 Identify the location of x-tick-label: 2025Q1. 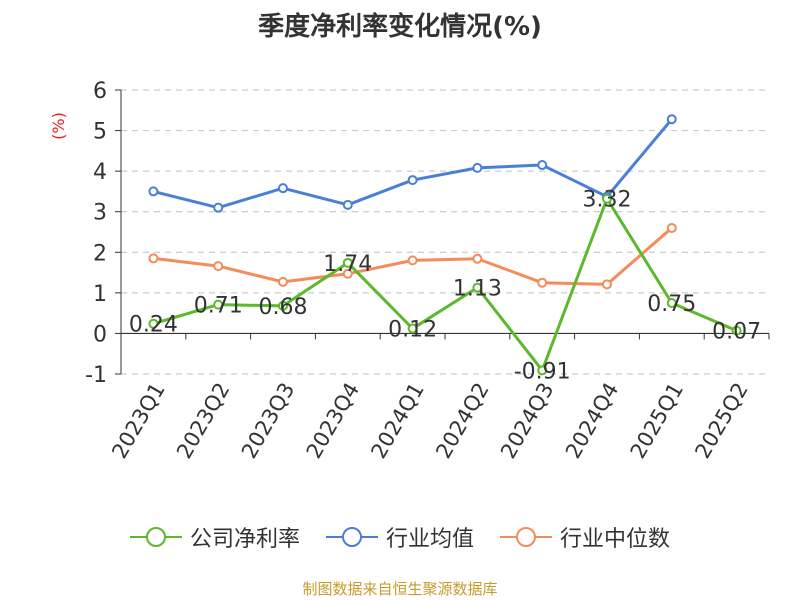
(657, 421).